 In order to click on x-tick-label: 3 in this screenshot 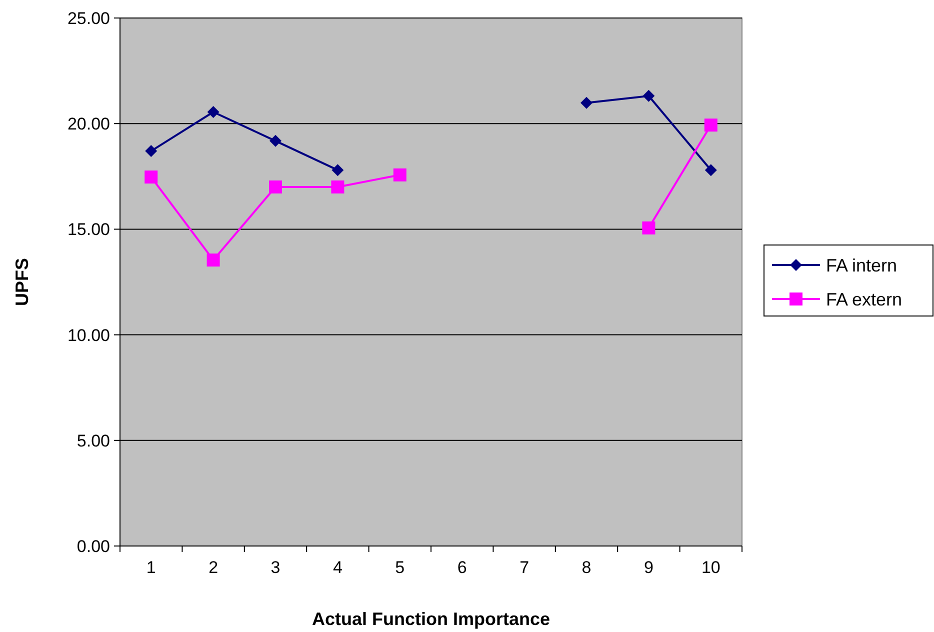, I will do `click(275, 567)`.